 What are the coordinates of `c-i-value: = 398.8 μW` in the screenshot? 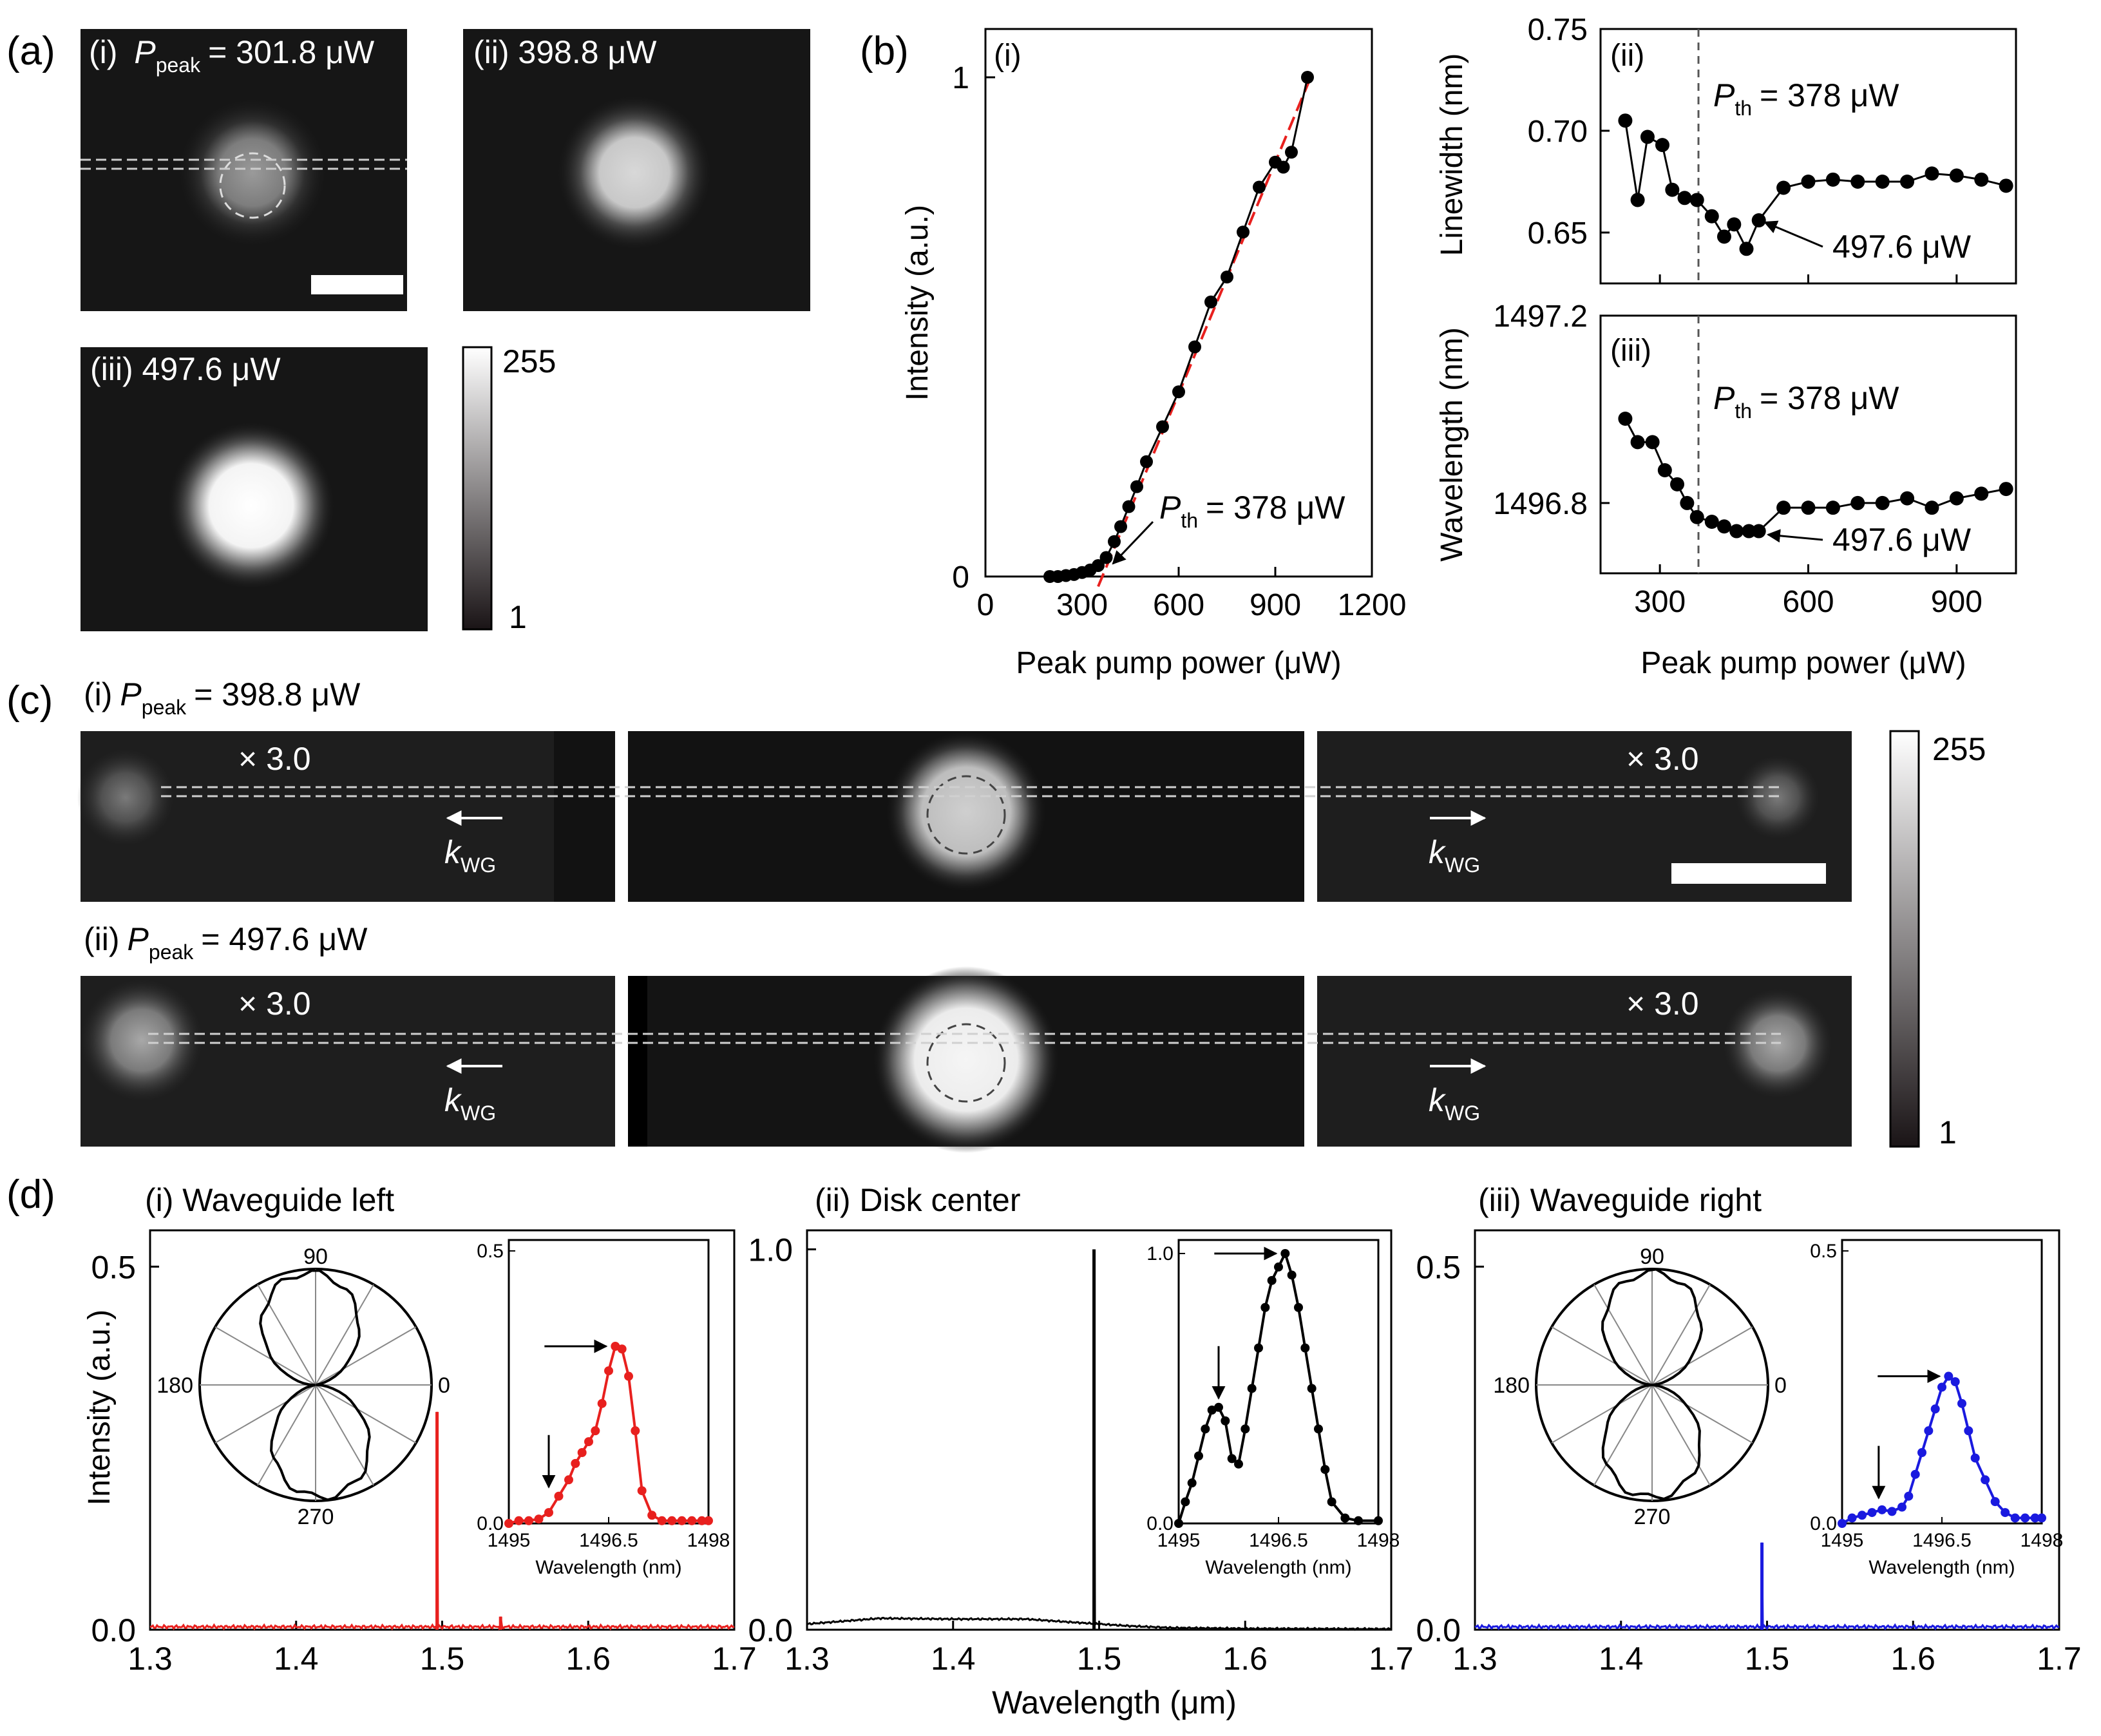 It's located at (277, 694).